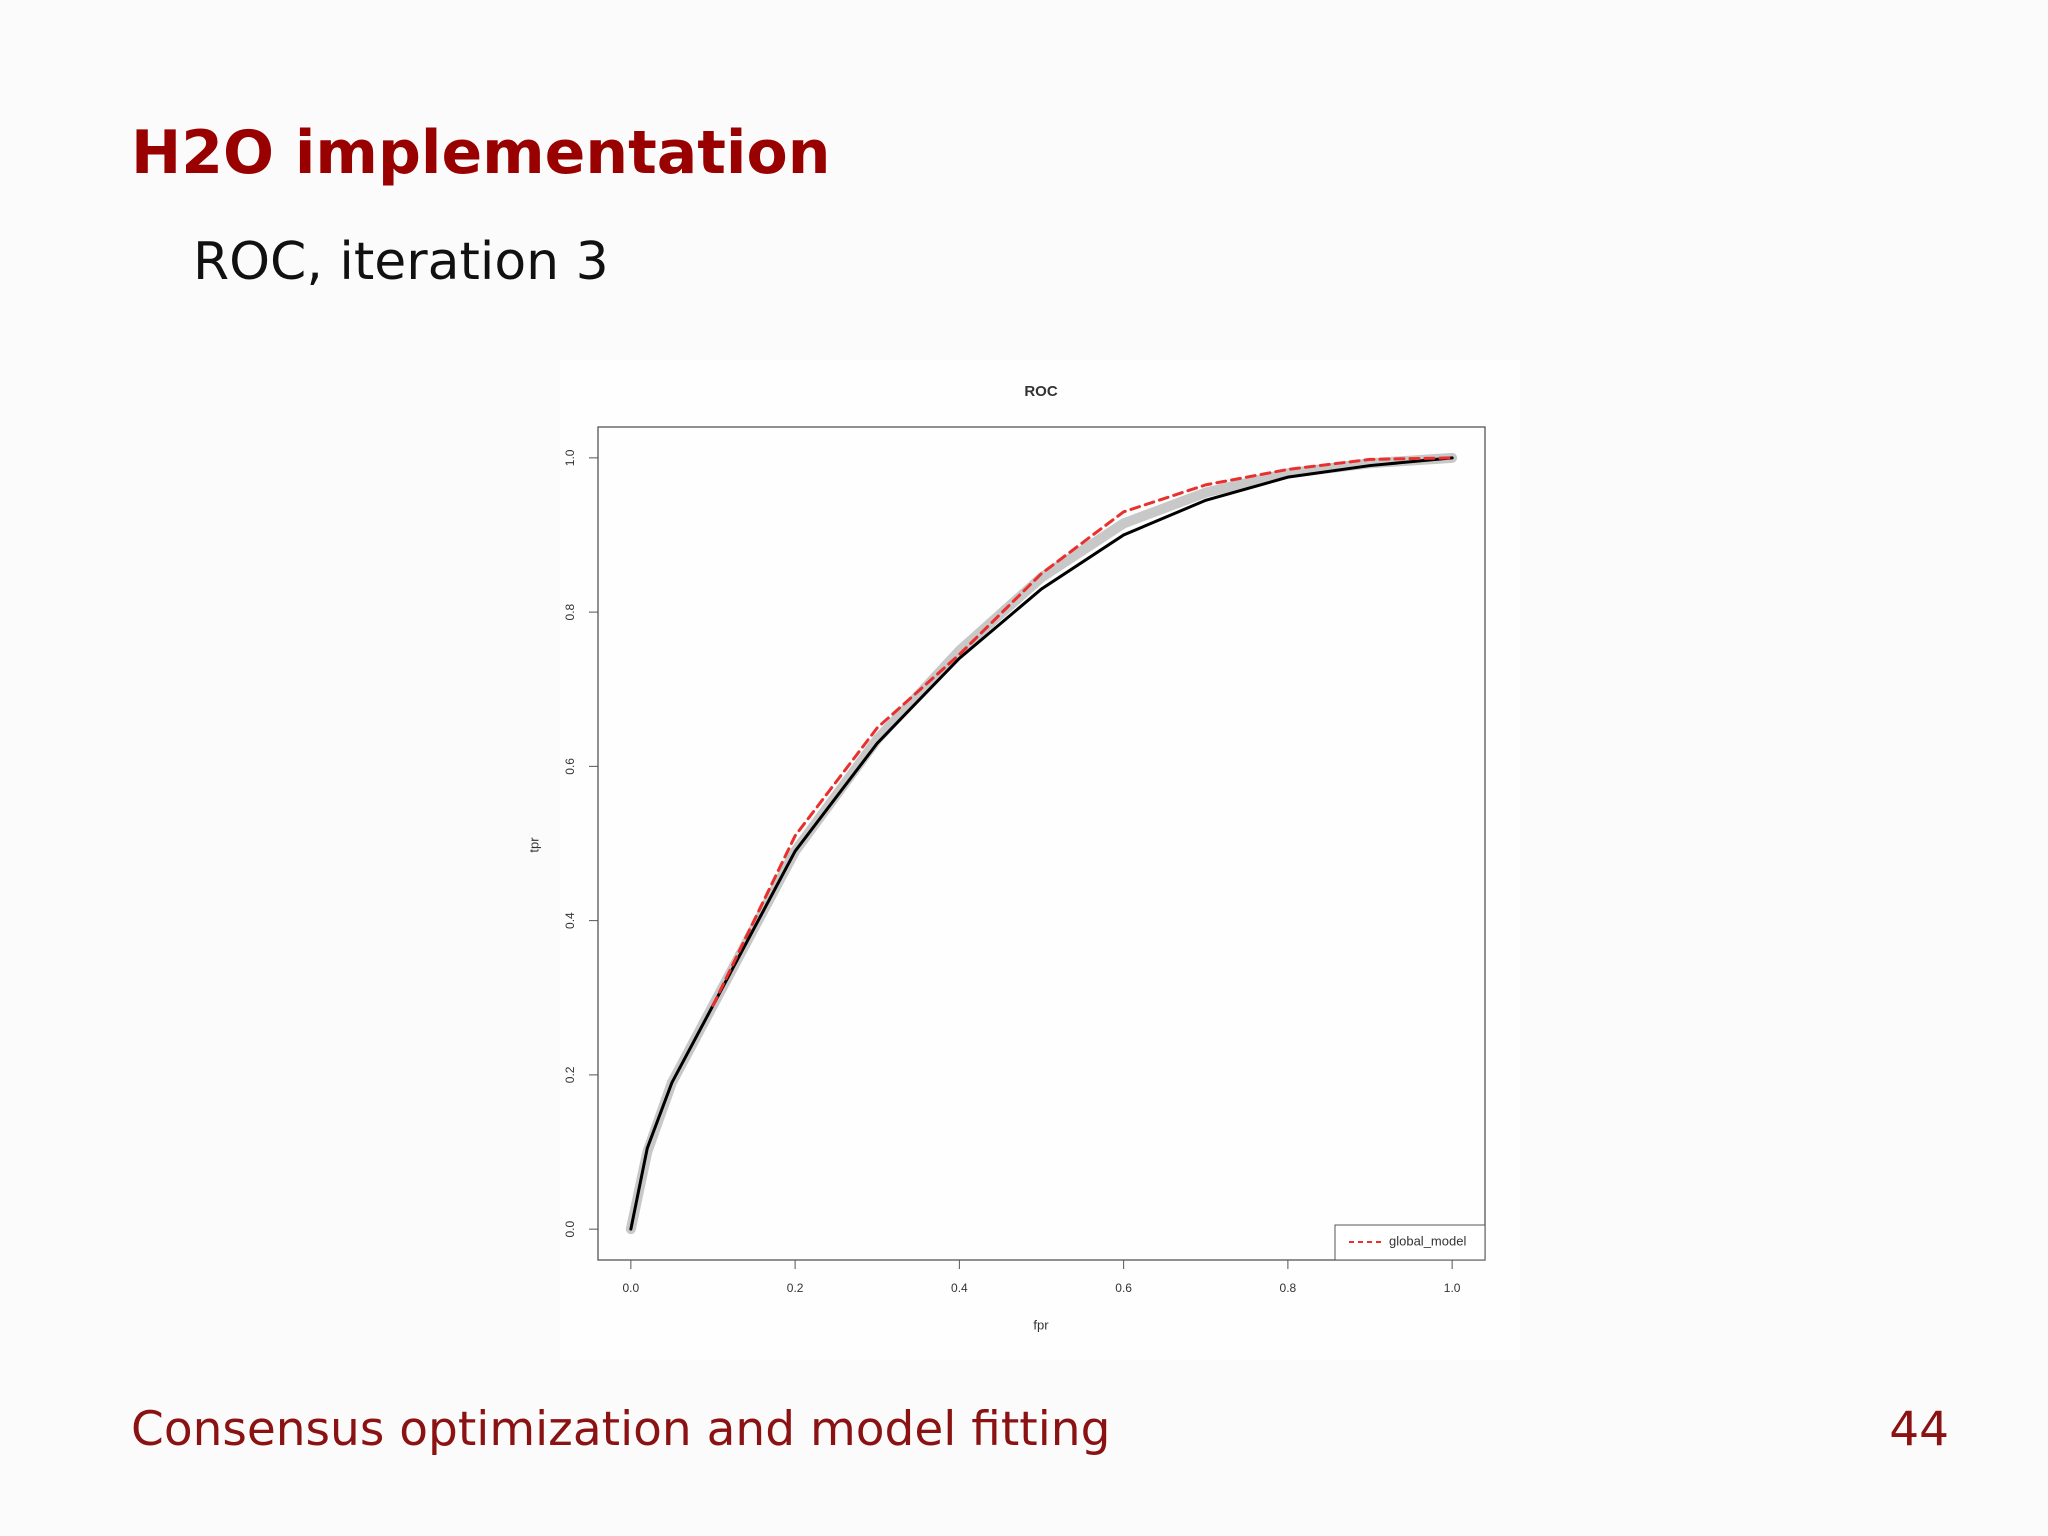 The height and width of the screenshot is (1536, 2048). What do you see at coordinates (1919, 1429) in the screenshot?
I see `page-number: 44` at bounding box center [1919, 1429].